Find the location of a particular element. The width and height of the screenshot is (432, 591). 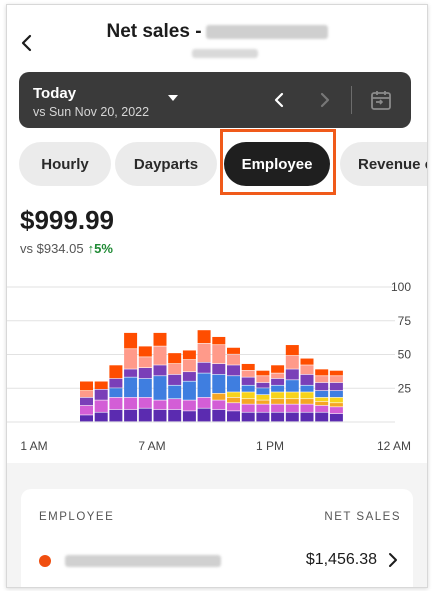

tab-hourly: Hourly is located at coordinates (65, 164).